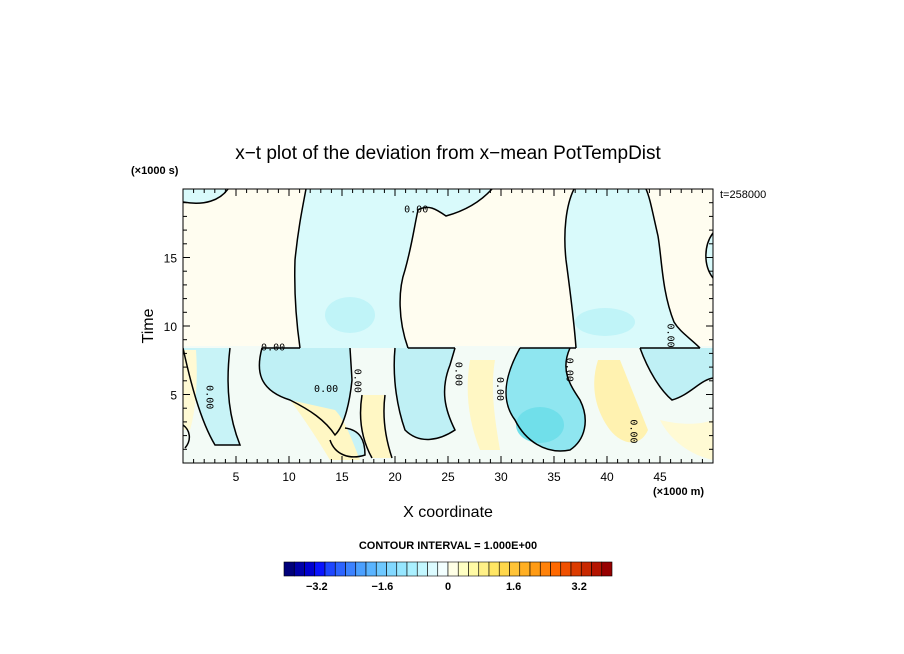  Describe the element at coordinates (607, 477) in the screenshot. I see `x-tick-label: 40` at that location.